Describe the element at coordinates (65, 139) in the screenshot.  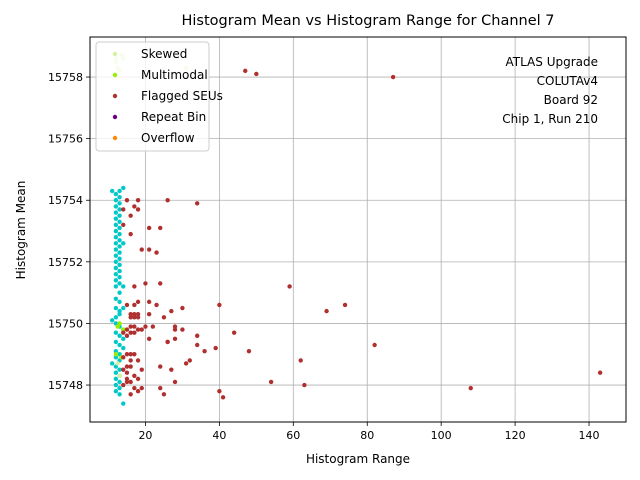
I see `y-tick-label: 15756` at that location.